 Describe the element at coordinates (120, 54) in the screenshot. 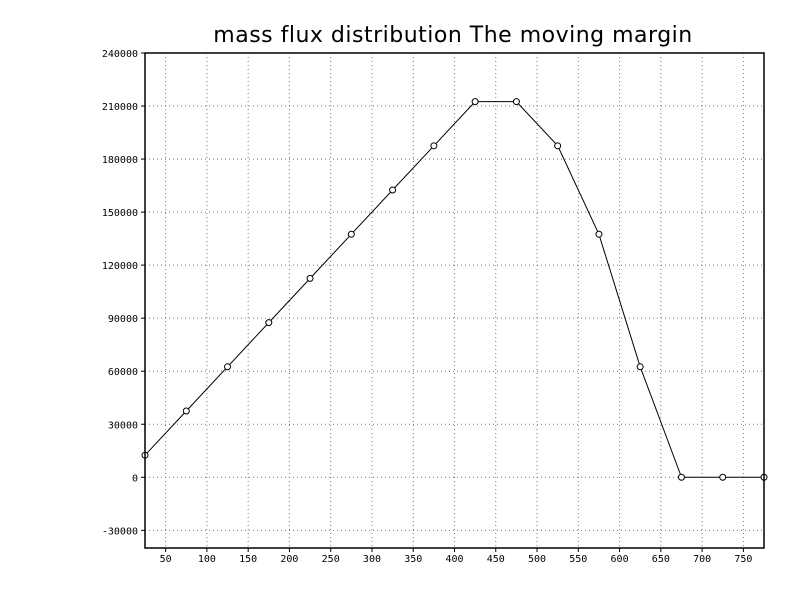

I see `y-tick-label: 240000` at that location.